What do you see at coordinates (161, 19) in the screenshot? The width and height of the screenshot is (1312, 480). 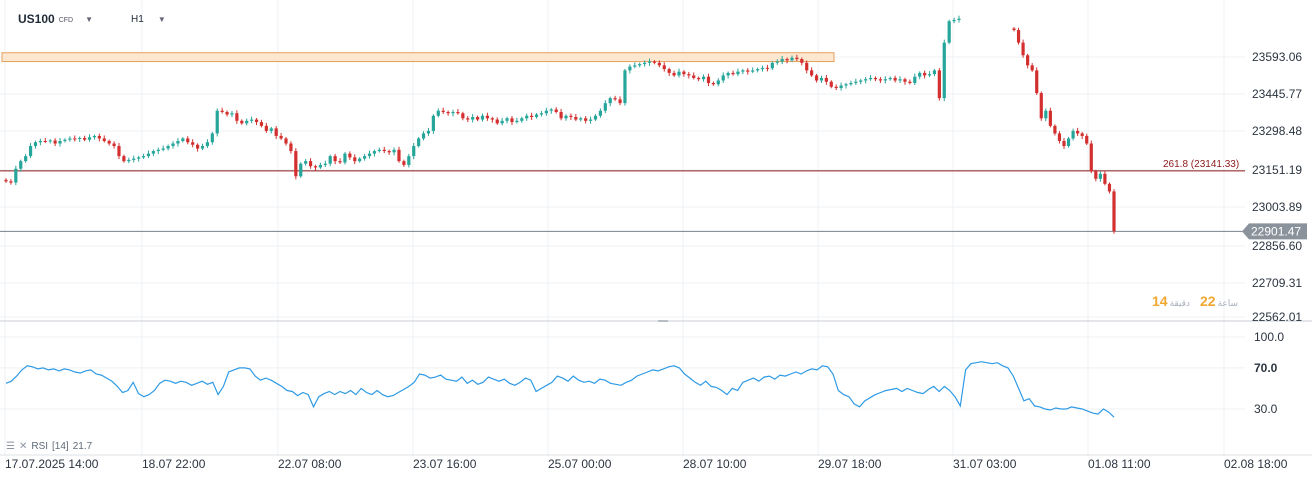 I see `timeframe-dropdown-icon: ▼` at bounding box center [161, 19].